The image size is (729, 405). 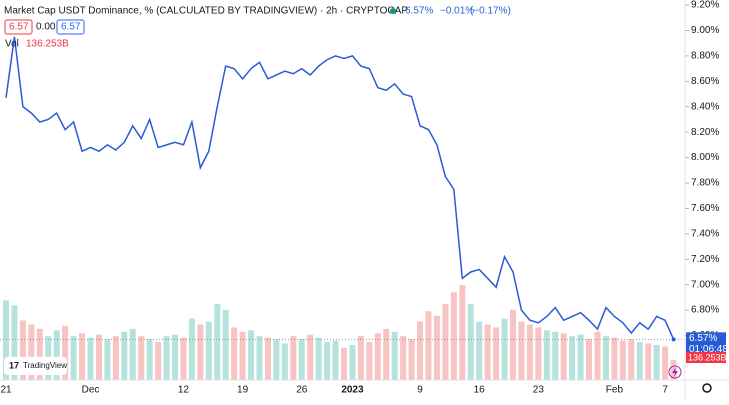 I want to click on x-tick-label: 21, so click(x=6, y=390).